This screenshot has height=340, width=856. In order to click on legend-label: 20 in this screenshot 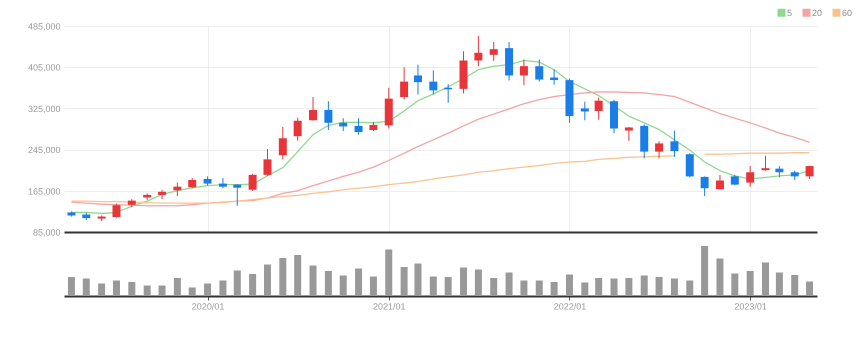, I will do `click(817, 13)`.